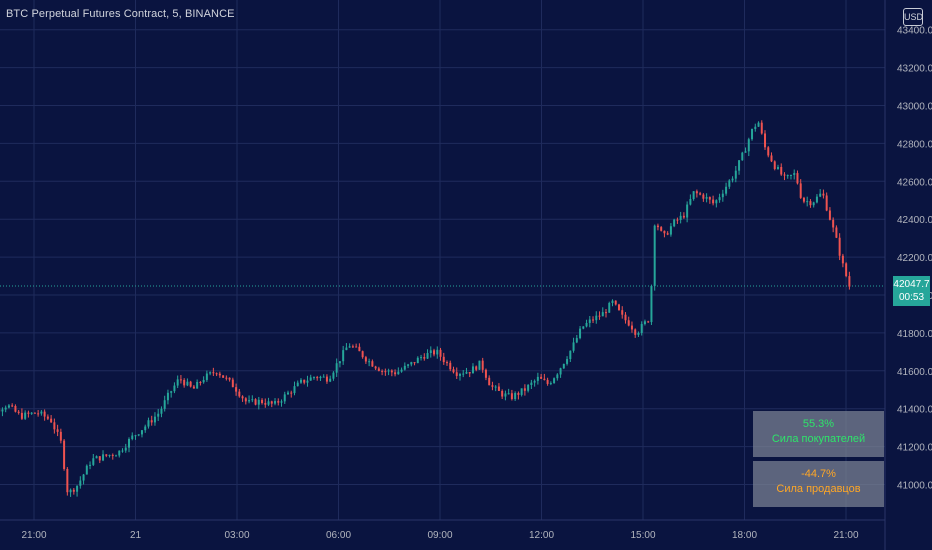 Image resolution: width=932 pixels, height=550 pixels. Describe the element at coordinates (744, 535) in the screenshot. I see `x-tick-label: 18:00` at that location.